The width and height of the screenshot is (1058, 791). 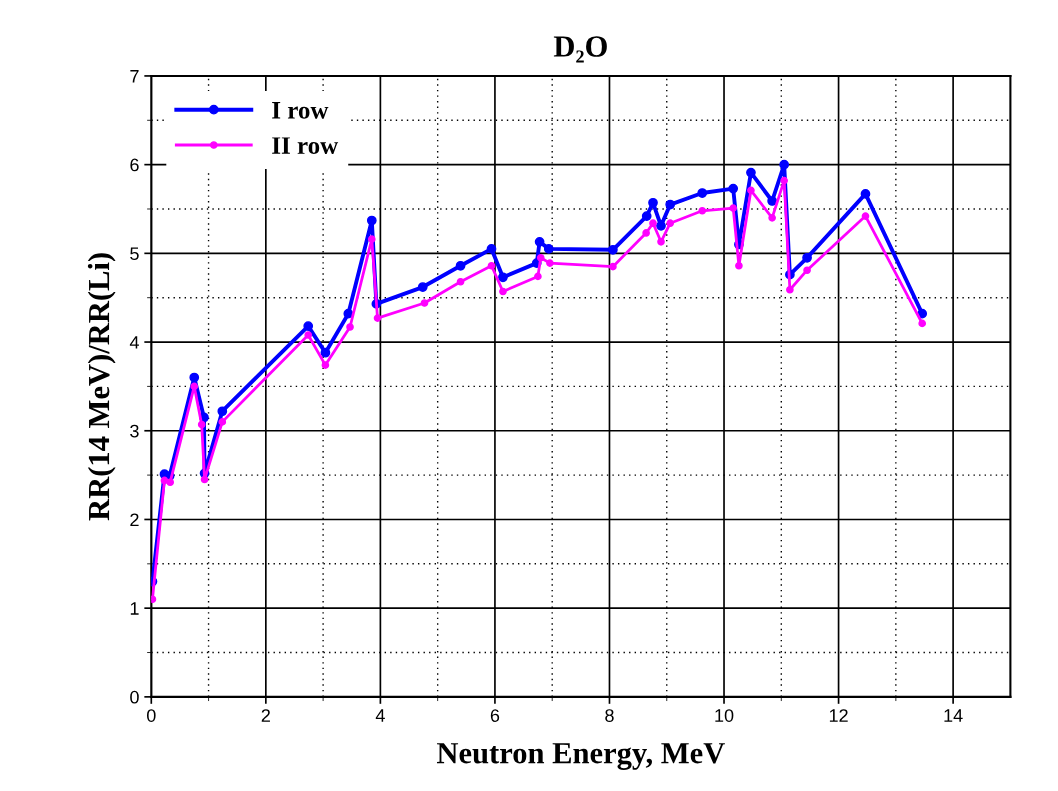 I want to click on x-tick-label: 4, so click(x=380, y=715).